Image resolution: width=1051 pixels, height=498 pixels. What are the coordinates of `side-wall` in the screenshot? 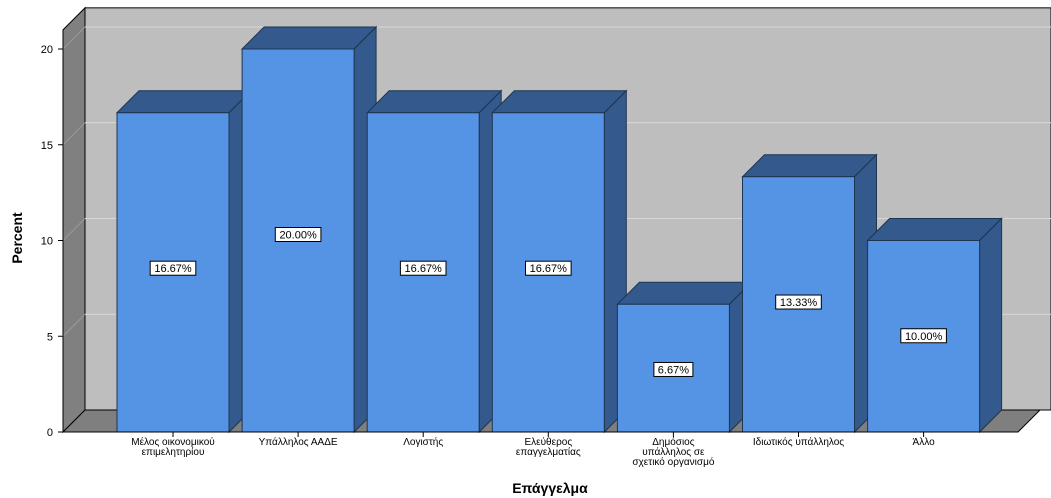 It's located at (74, 220).